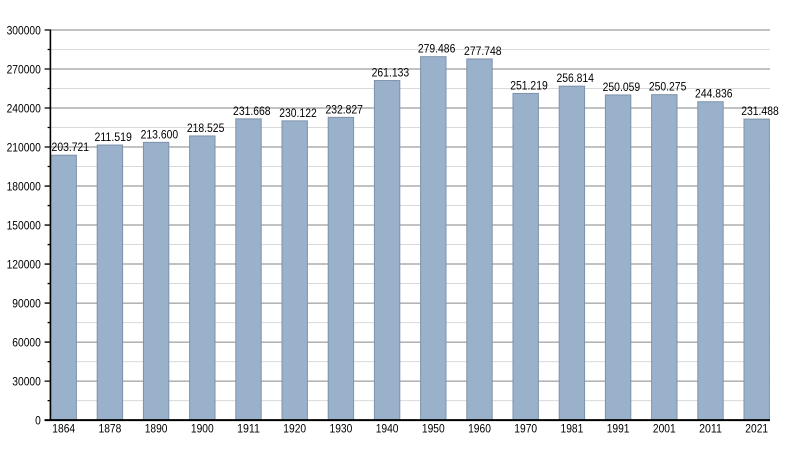  Describe the element at coordinates (525, 429) in the screenshot. I see `svg-text: 1970` at that location.